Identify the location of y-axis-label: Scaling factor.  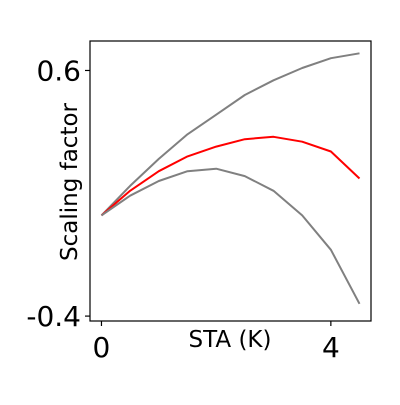
(70, 181).